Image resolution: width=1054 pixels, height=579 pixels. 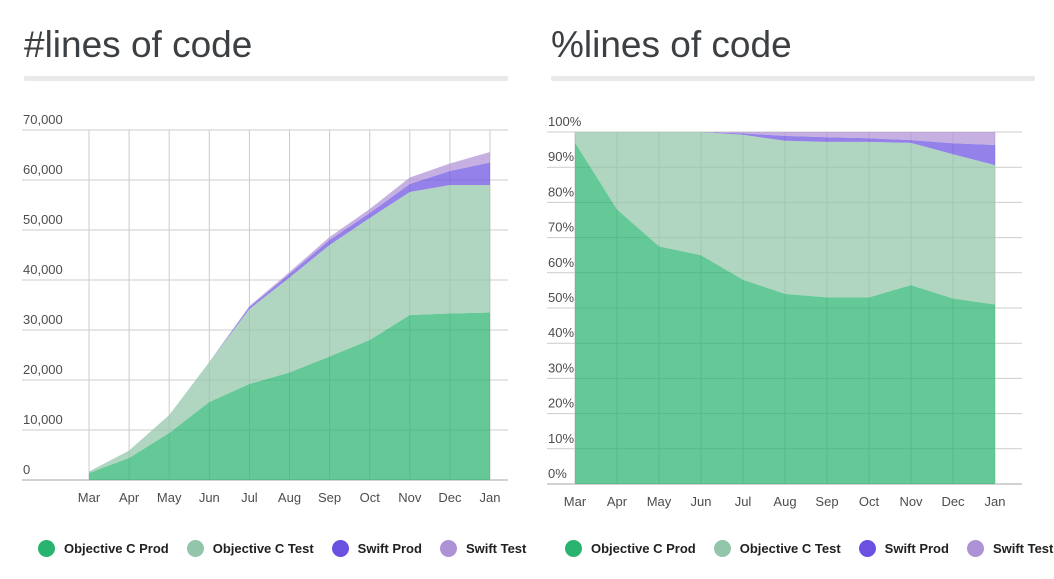 What do you see at coordinates (785, 149) in the screenshot?
I see `area-series-swift-prod` at bounding box center [785, 149].